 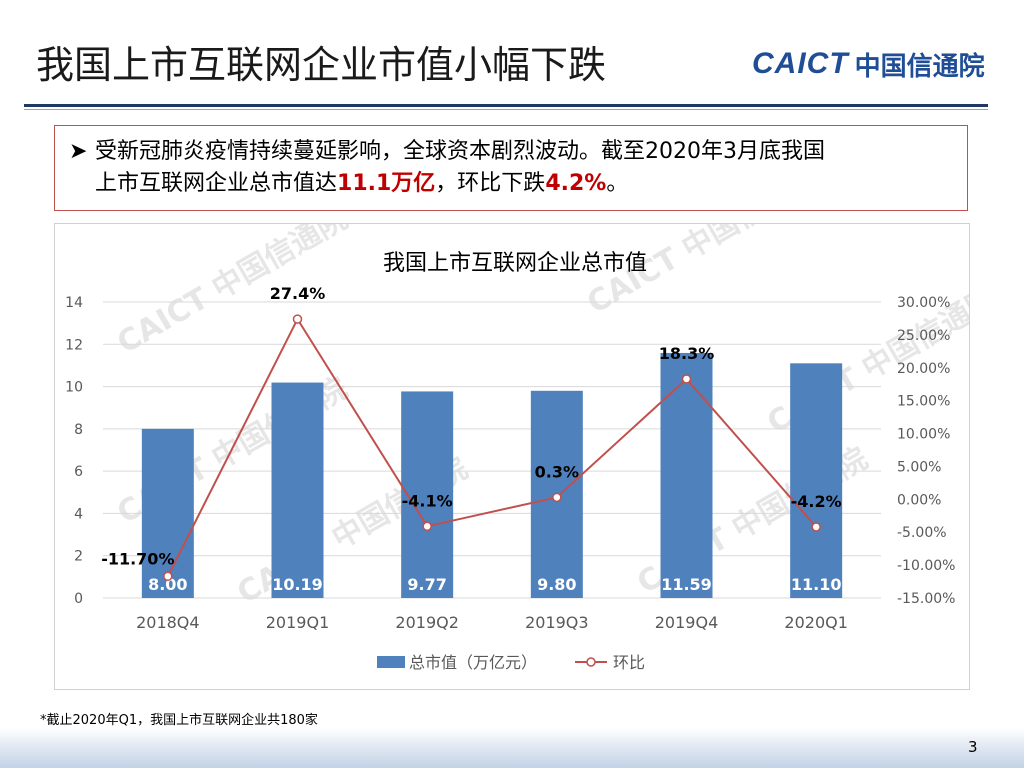 I want to click on y-axis-labels: 0 2 4 6 8 10 12 14, so click(x=74, y=451).